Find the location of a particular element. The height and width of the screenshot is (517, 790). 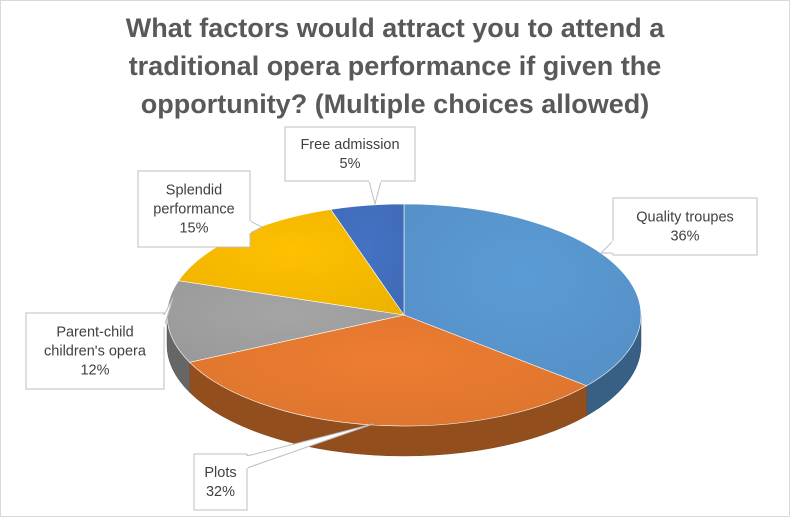

data-label-value: 36% is located at coordinates (684, 237).